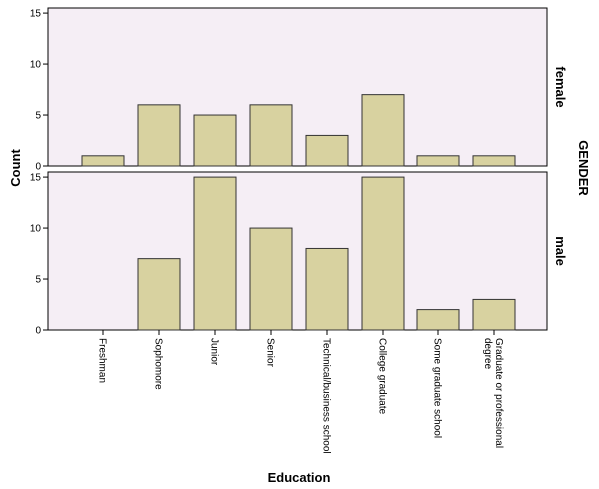  What do you see at coordinates (299, 477) in the screenshot?
I see `x-axis-title: Education` at bounding box center [299, 477].